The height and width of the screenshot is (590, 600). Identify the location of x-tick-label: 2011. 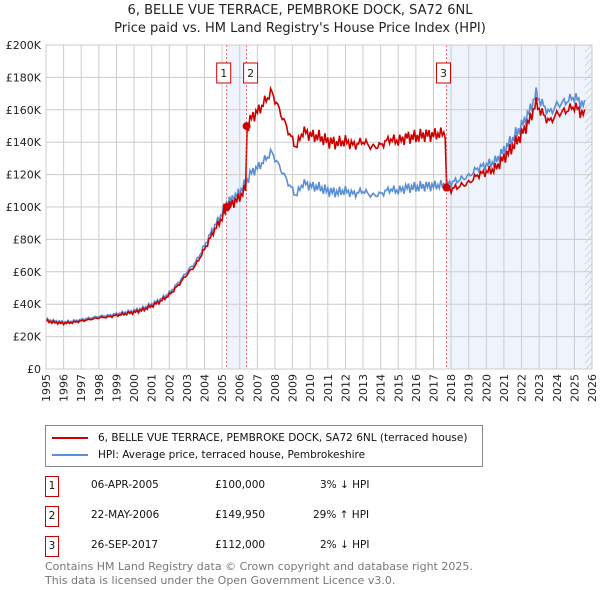
(328, 388).